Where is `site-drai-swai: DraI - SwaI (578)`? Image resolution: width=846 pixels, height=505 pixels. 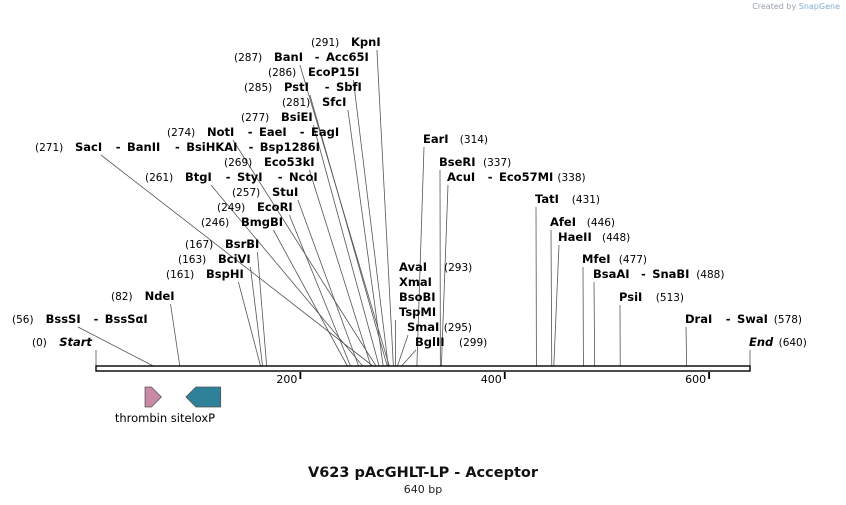 site-drai-swai: DraI - SwaI (578) is located at coordinates (743, 319).